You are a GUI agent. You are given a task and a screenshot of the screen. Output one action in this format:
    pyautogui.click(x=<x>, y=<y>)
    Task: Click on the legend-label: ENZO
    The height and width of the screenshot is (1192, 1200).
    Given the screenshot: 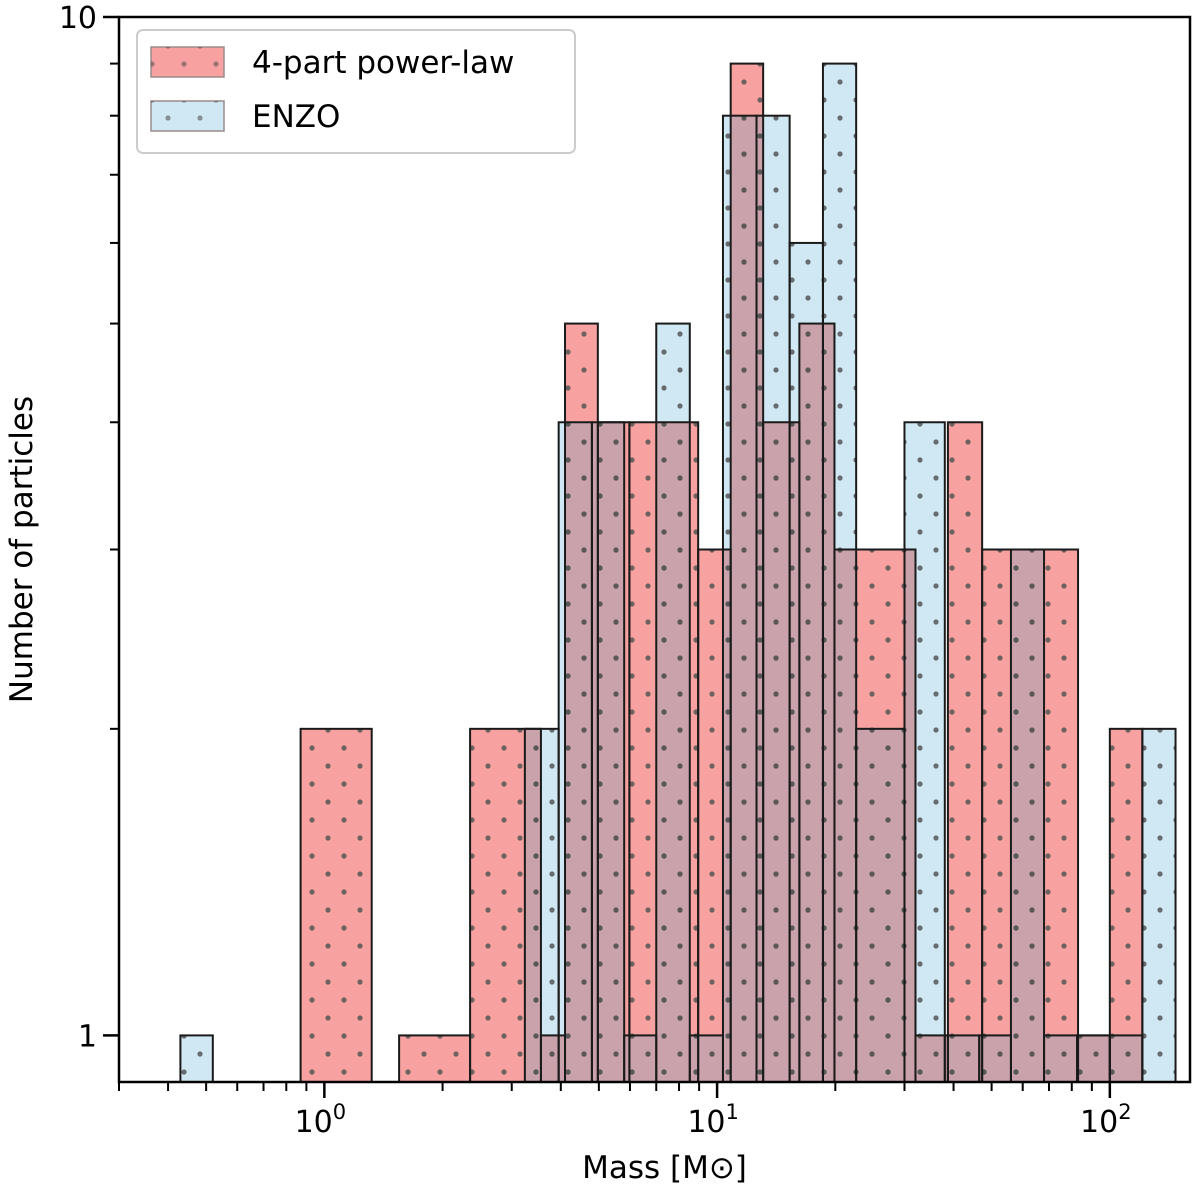 What is the action you would take?
    pyautogui.click(x=296, y=117)
    